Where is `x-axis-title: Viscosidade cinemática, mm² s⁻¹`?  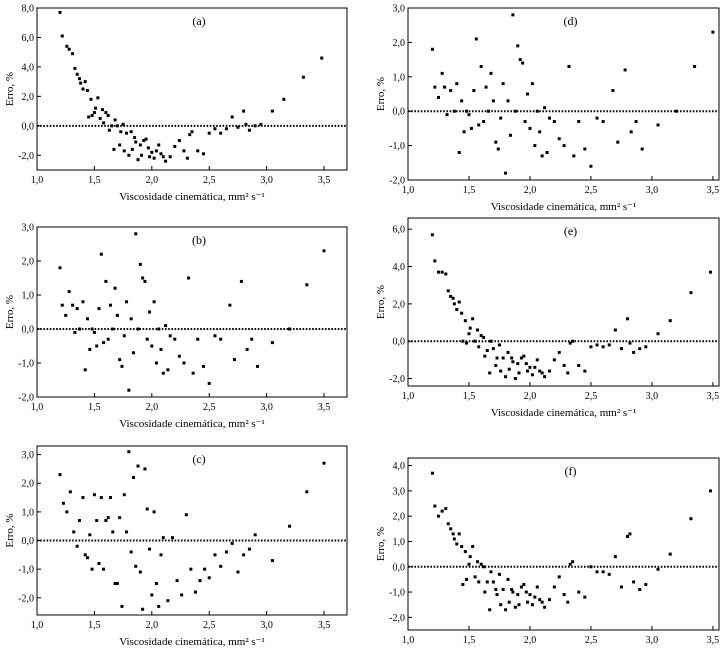 x-axis-title: Viscosidade cinemática, mm² s⁻¹ is located at coordinates (564, 652).